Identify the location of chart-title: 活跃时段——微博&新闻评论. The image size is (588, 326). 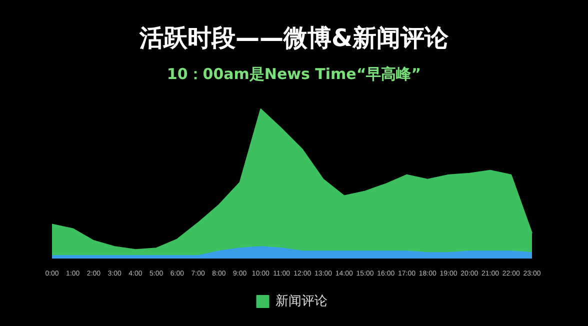
(294, 38).